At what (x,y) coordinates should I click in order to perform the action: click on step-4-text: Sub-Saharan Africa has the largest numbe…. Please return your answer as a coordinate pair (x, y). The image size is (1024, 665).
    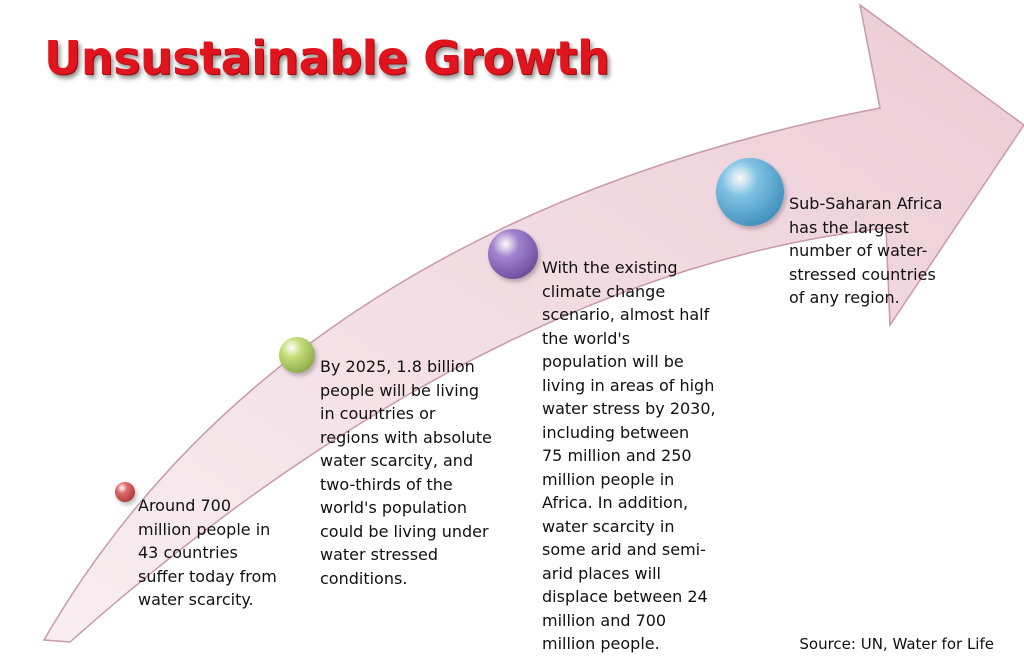
    Looking at the image, I should click on (866, 250).